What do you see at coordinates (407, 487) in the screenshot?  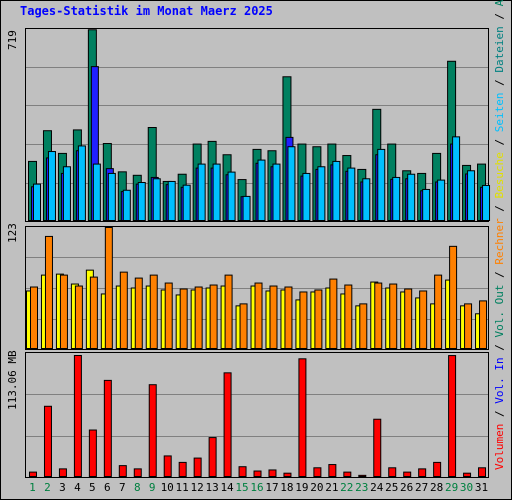 I see `x-tick-label-day-26: 26` at bounding box center [407, 487].